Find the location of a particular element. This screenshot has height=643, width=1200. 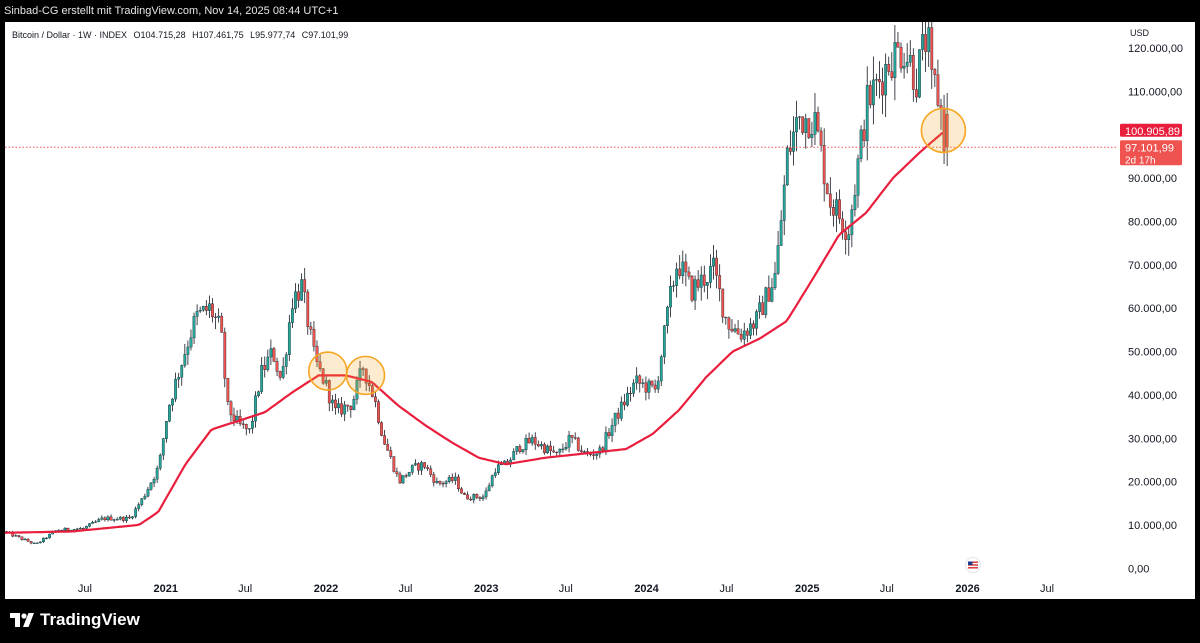

price-tick-label: 0,00 is located at coordinates (1138, 569).